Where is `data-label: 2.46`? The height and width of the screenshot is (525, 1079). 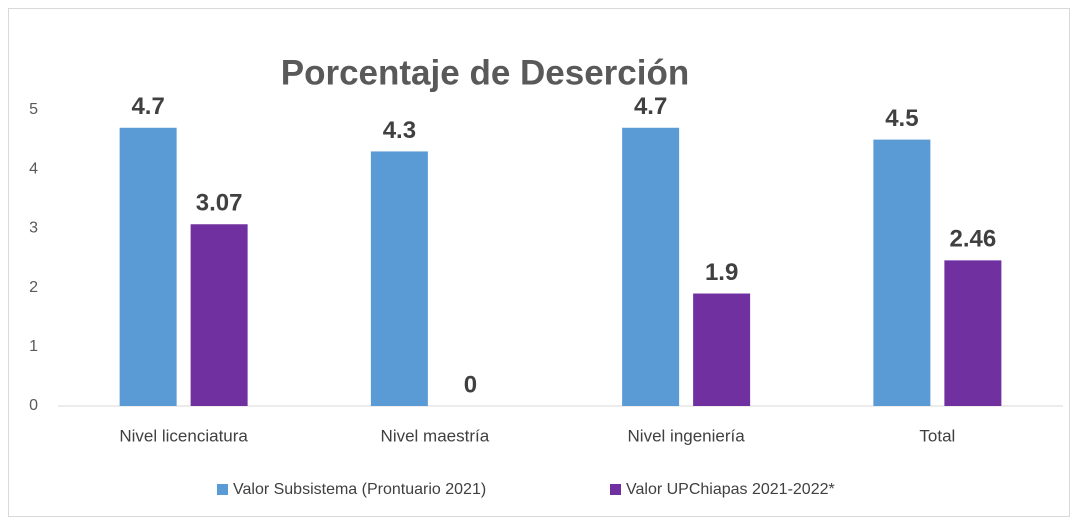 data-label: 2.46 is located at coordinates (973, 239).